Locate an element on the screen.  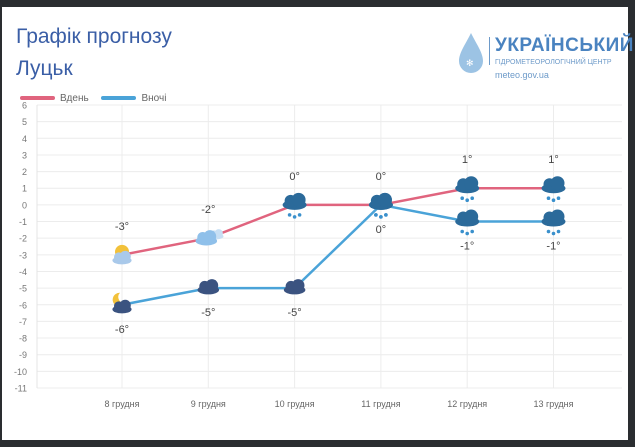
y-tick-label: 2 is located at coordinates (24, 172).